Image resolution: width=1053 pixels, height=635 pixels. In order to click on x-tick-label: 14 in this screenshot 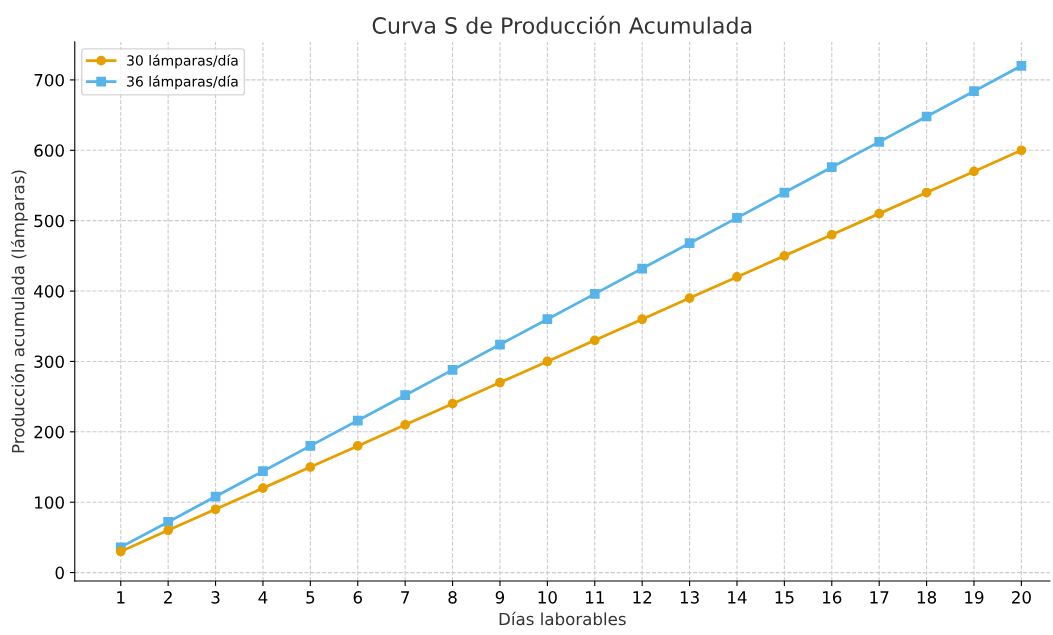, I will do `click(737, 597)`.